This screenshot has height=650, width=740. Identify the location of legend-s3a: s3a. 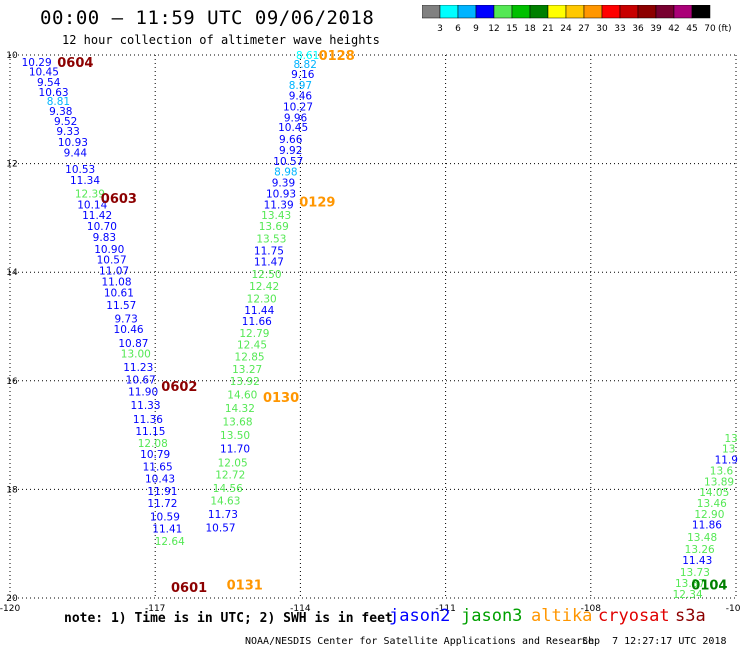
(690, 616).